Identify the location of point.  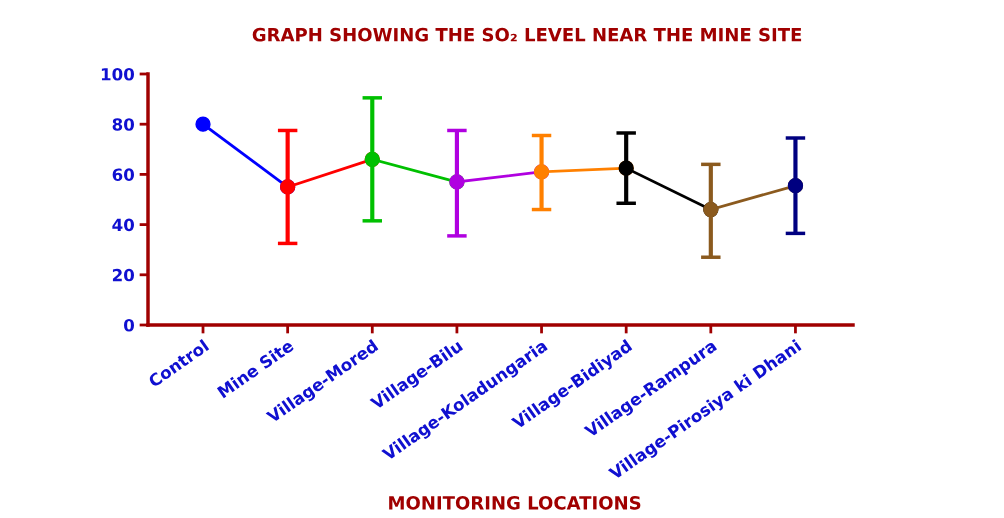
(203, 124).